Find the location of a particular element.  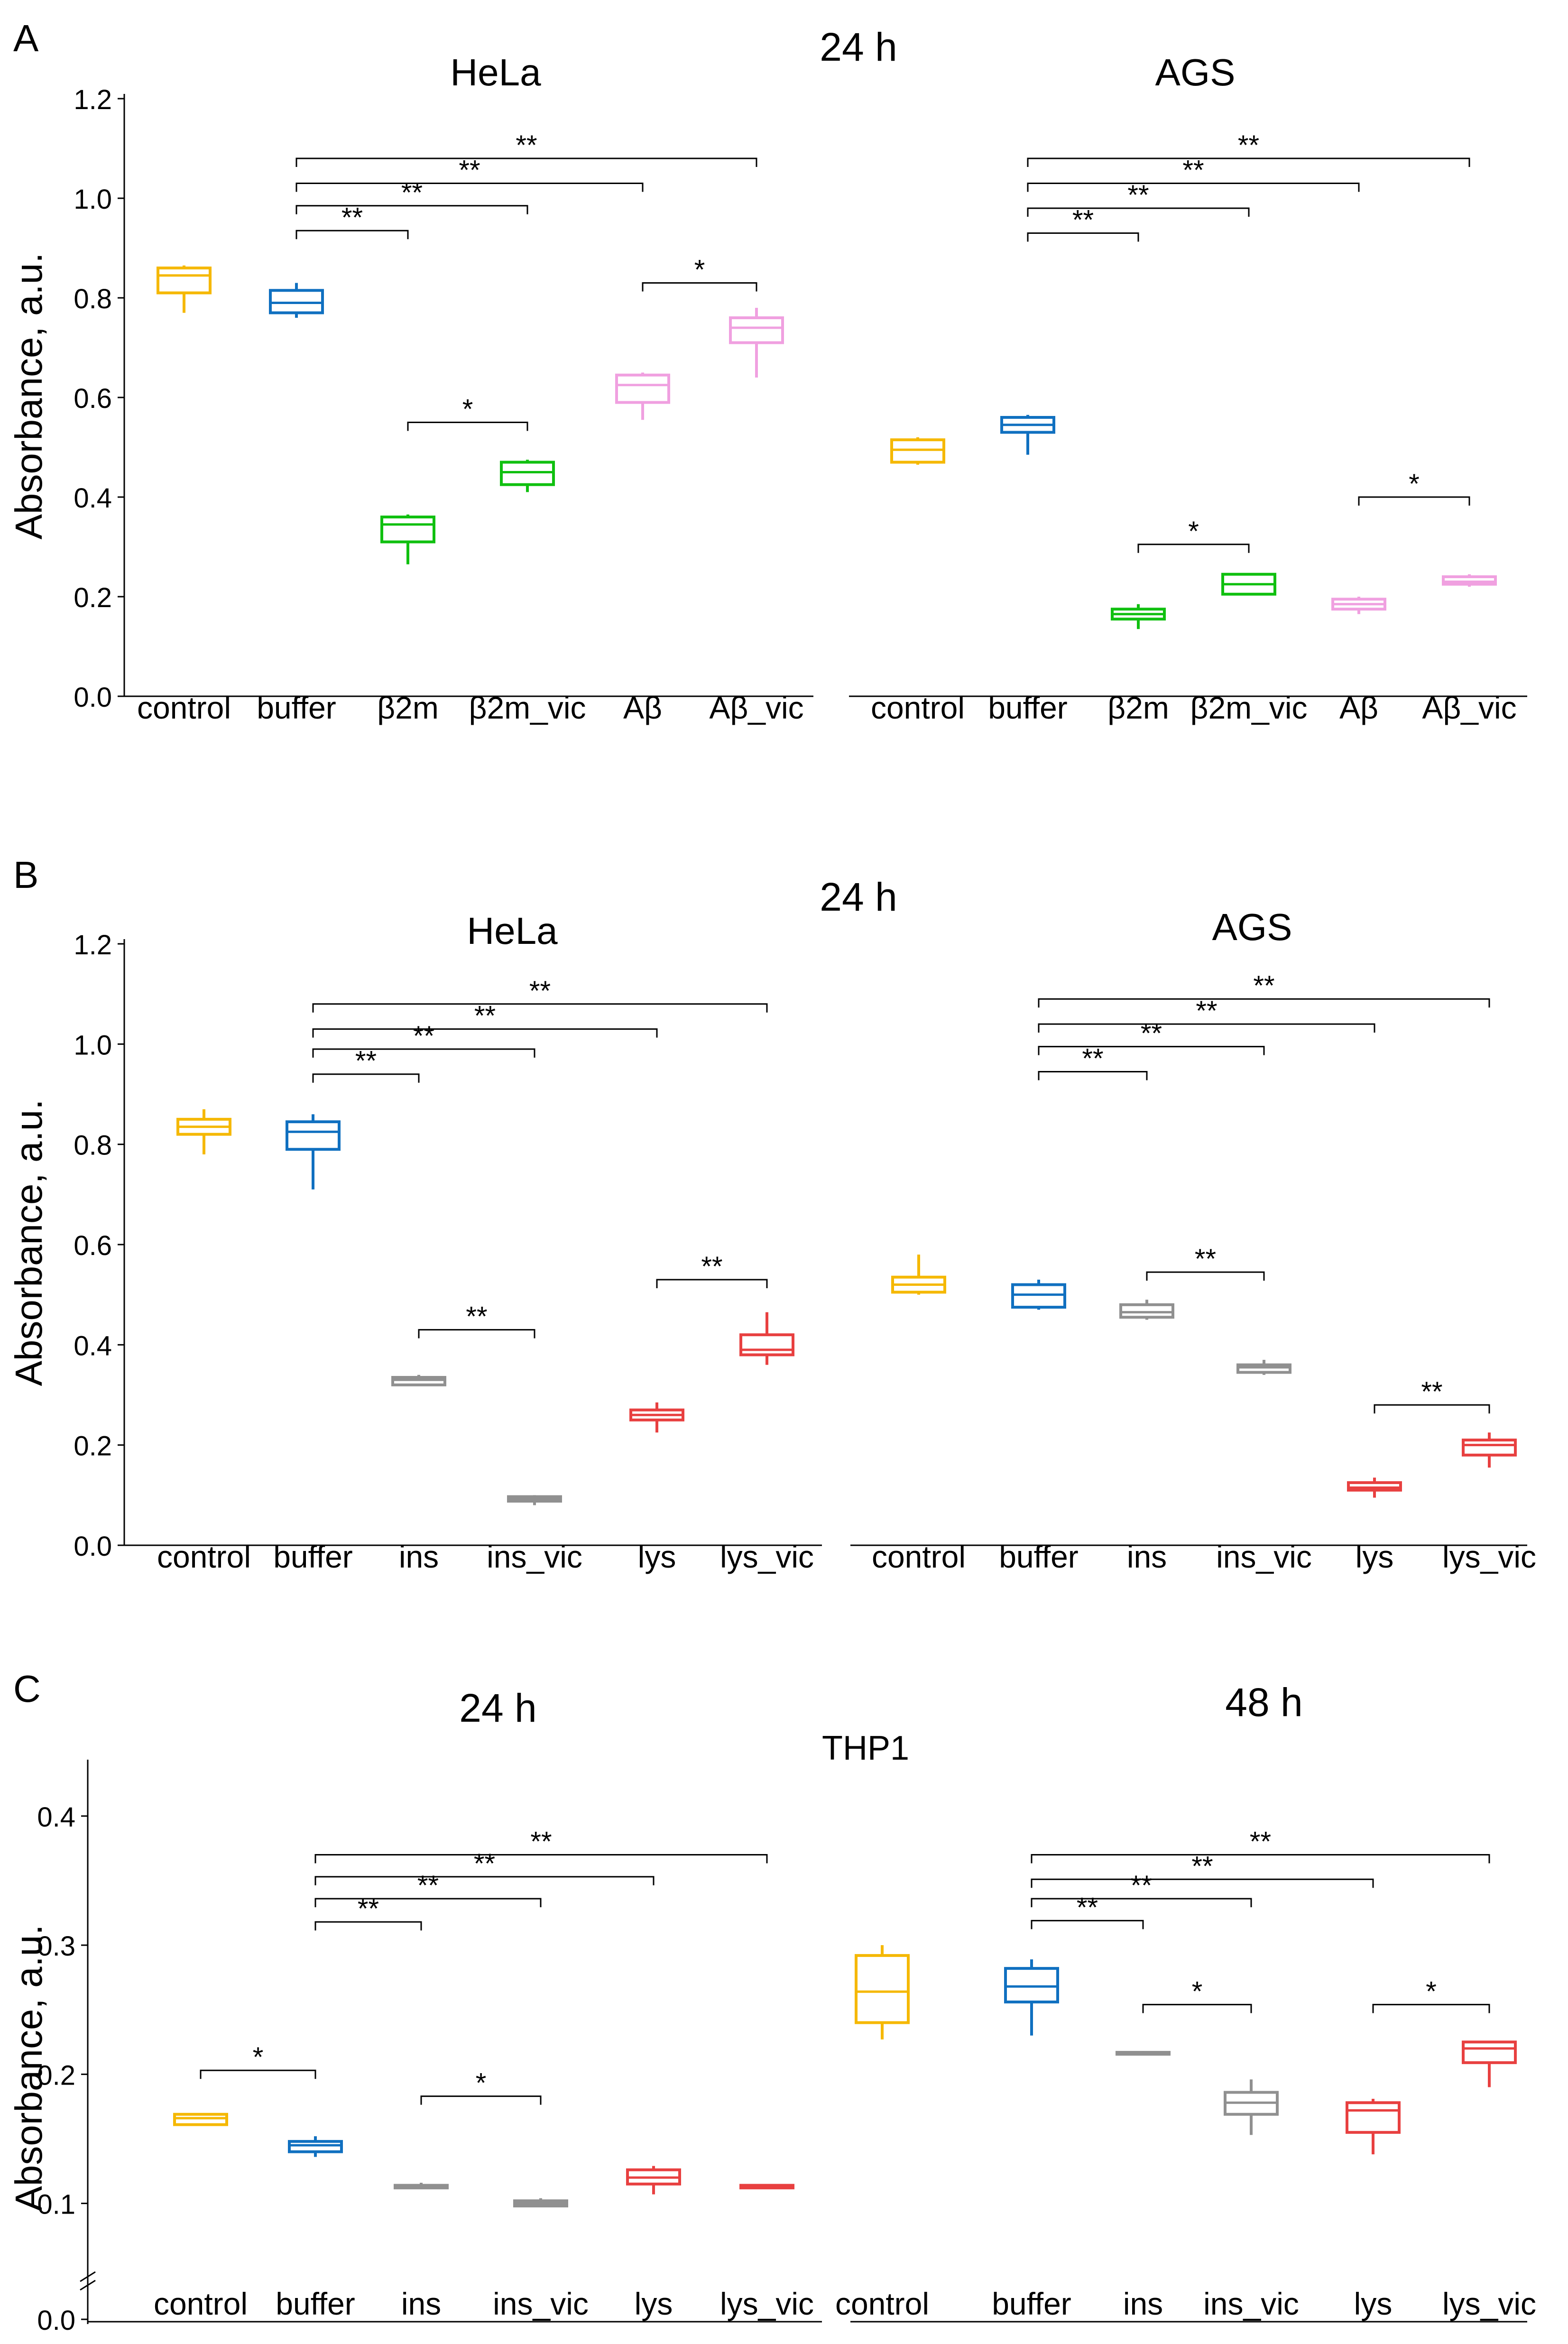

panel-c-ylabel: Absorbance, a.u. is located at coordinates (29, 2068).